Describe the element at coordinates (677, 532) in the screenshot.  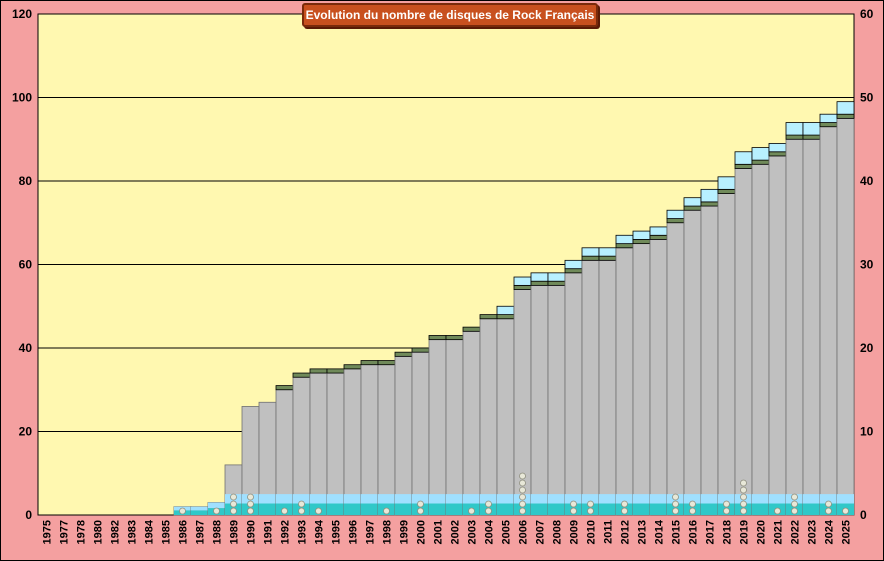
I see `x-tick-label: 2015` at that location.